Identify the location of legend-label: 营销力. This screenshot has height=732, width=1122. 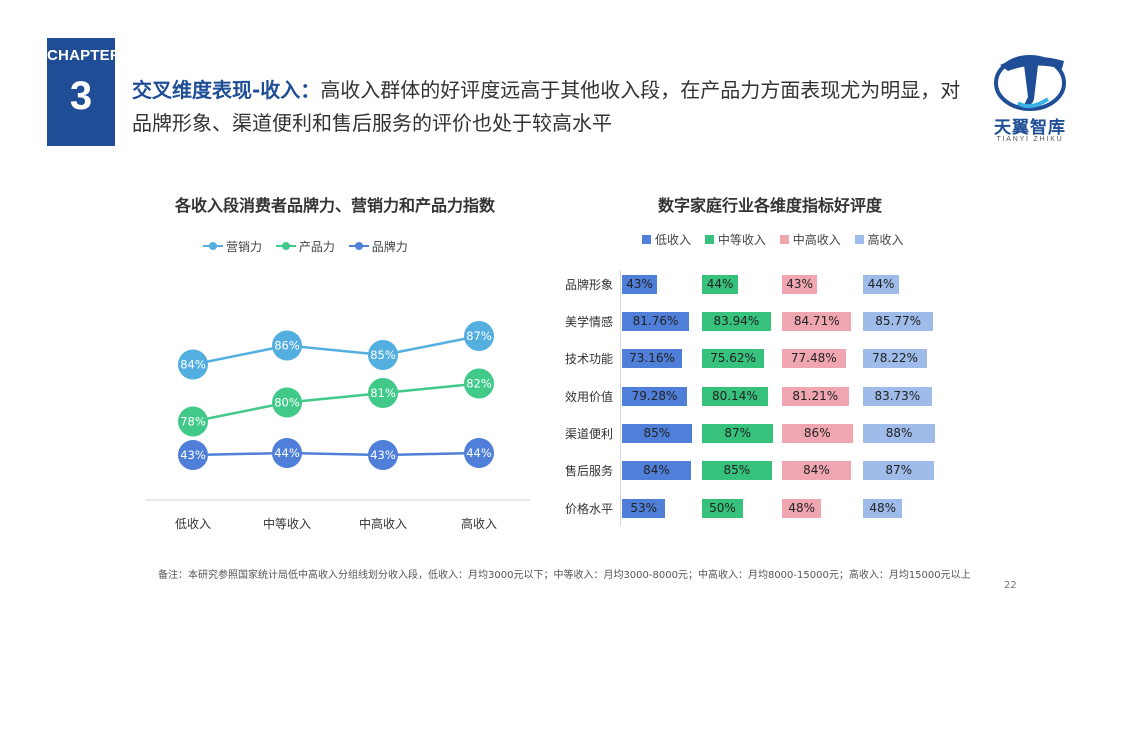
(244, 246).